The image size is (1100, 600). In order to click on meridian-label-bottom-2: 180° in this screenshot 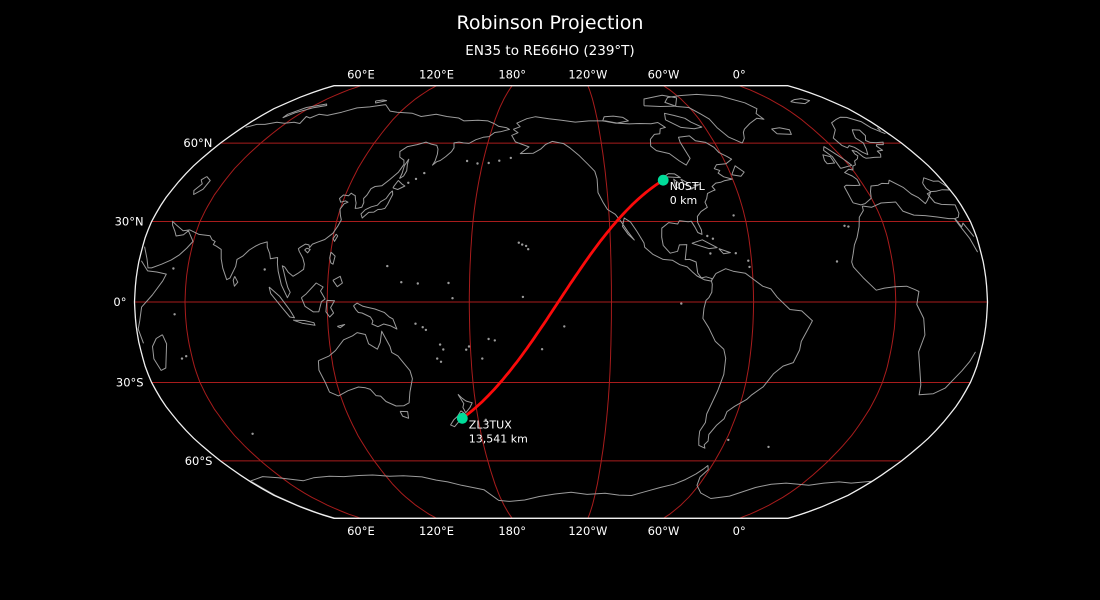, I will do `click(512, 531)`.